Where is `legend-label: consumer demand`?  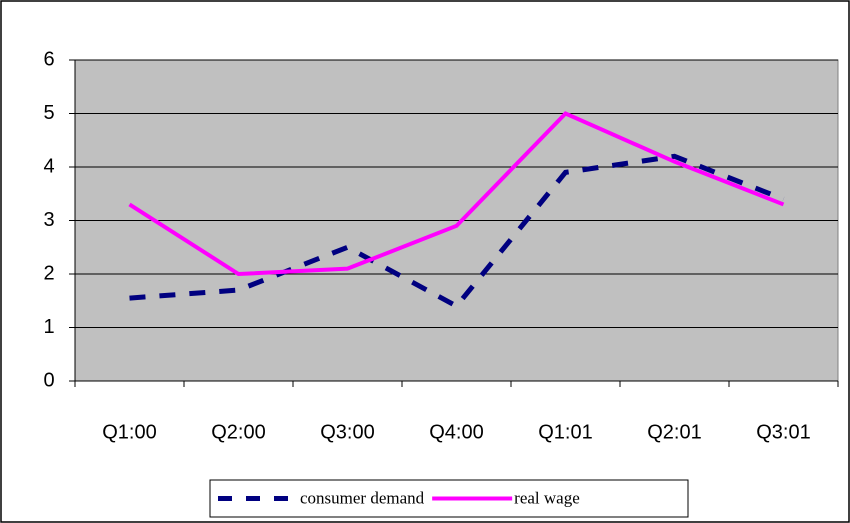
legend-label: consumer demand is located at coordinates (362, 497).